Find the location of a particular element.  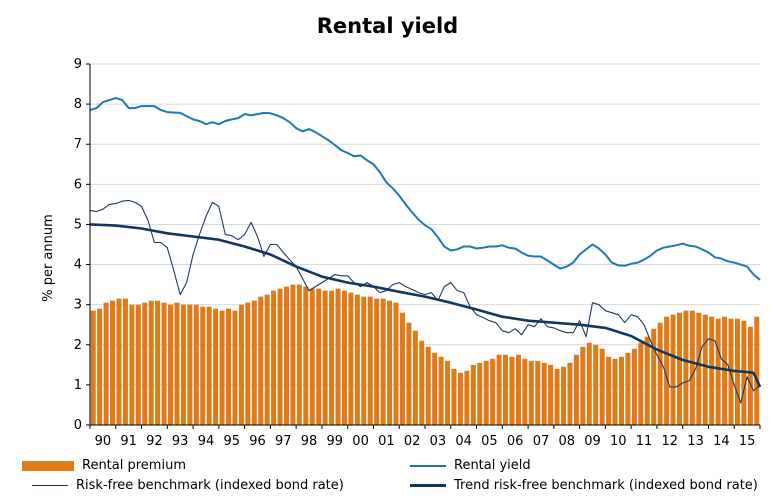

legend-label-rental-premium: Rental premium is located at coordinates (134, 465).